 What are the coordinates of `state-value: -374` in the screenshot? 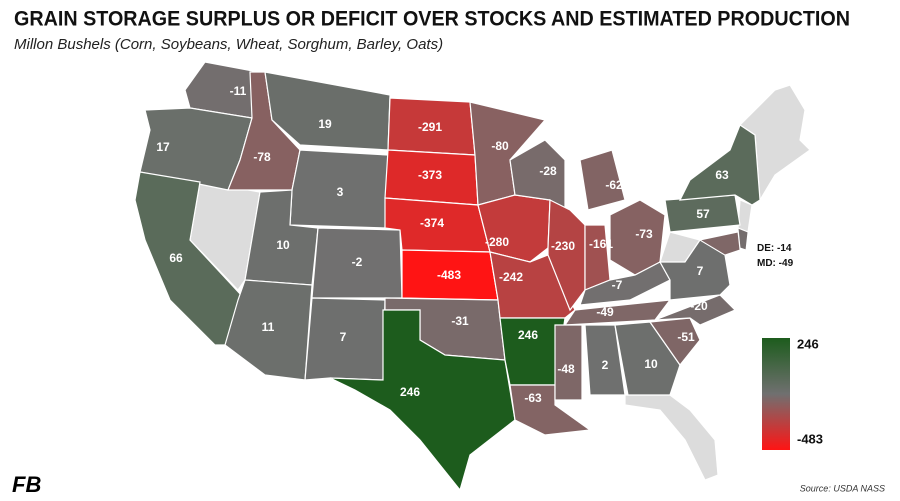 It's located at (432, 223).